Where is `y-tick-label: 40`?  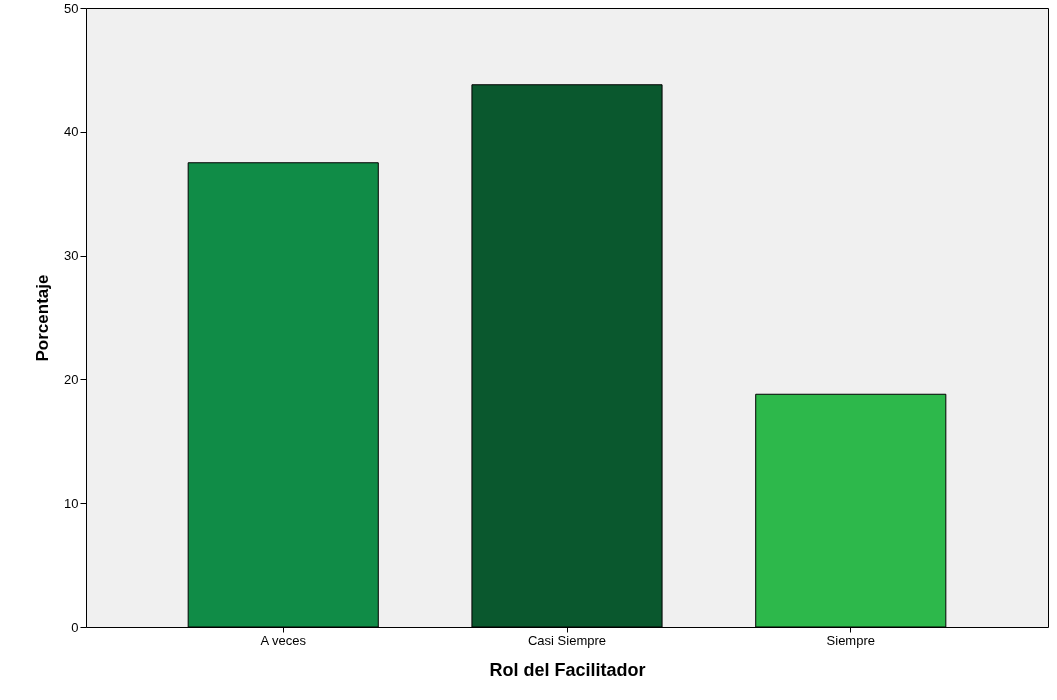
y-tick-label: 40 is located at coordinates (71, 132).